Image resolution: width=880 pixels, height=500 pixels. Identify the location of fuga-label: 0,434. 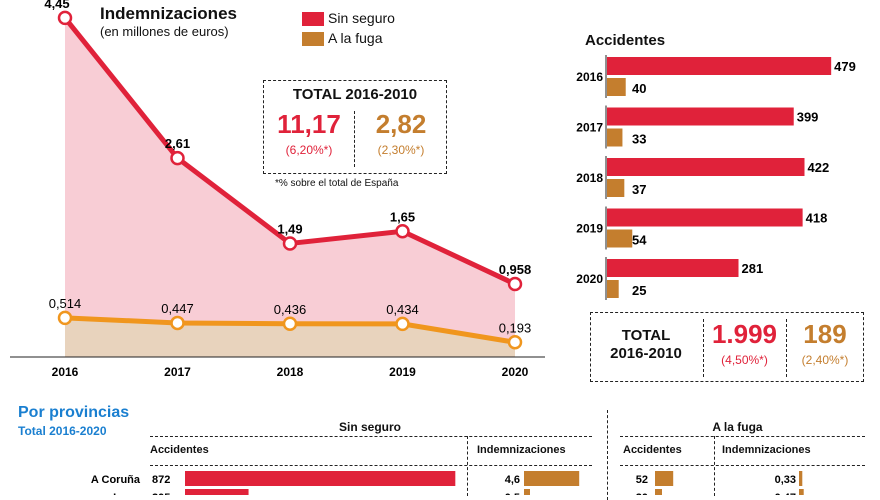
(402, 309).